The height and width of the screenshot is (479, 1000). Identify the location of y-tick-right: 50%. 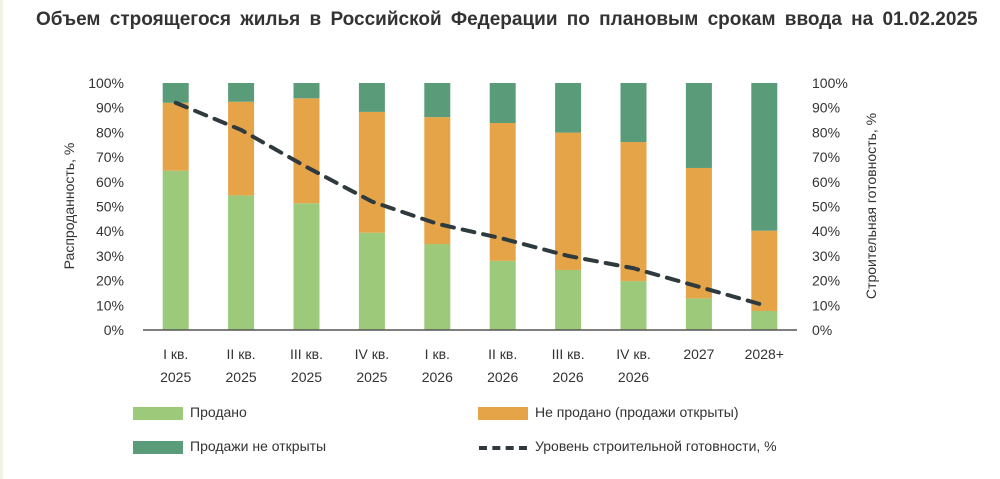
(826, 207).